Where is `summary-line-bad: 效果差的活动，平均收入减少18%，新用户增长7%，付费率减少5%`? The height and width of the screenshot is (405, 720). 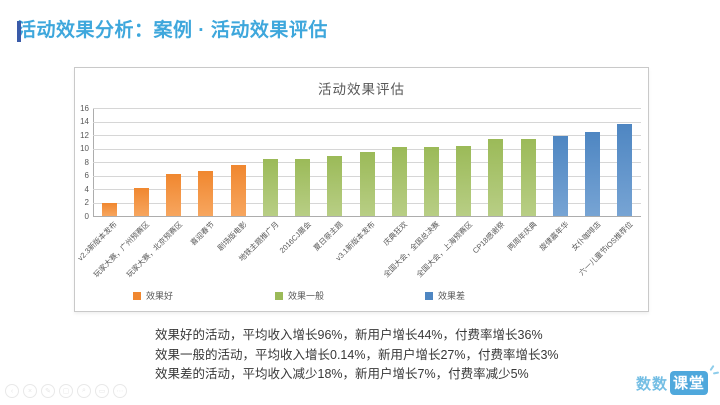 summary-line-bad: 效果差的活动，平均收入减少18%，新用户增长7%，付费率减少5% is located at coordinates (342, 374).